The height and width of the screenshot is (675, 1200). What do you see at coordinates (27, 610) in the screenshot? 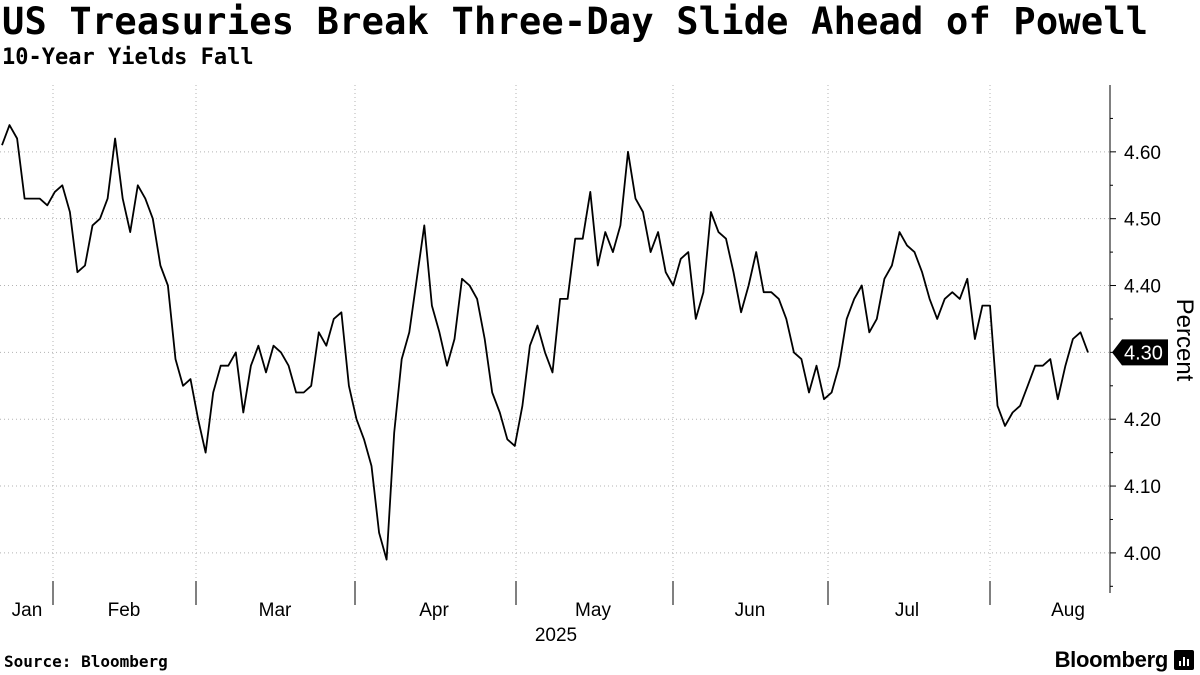
I see `x-tick-label: Jan` at bounding box center [27, 610].